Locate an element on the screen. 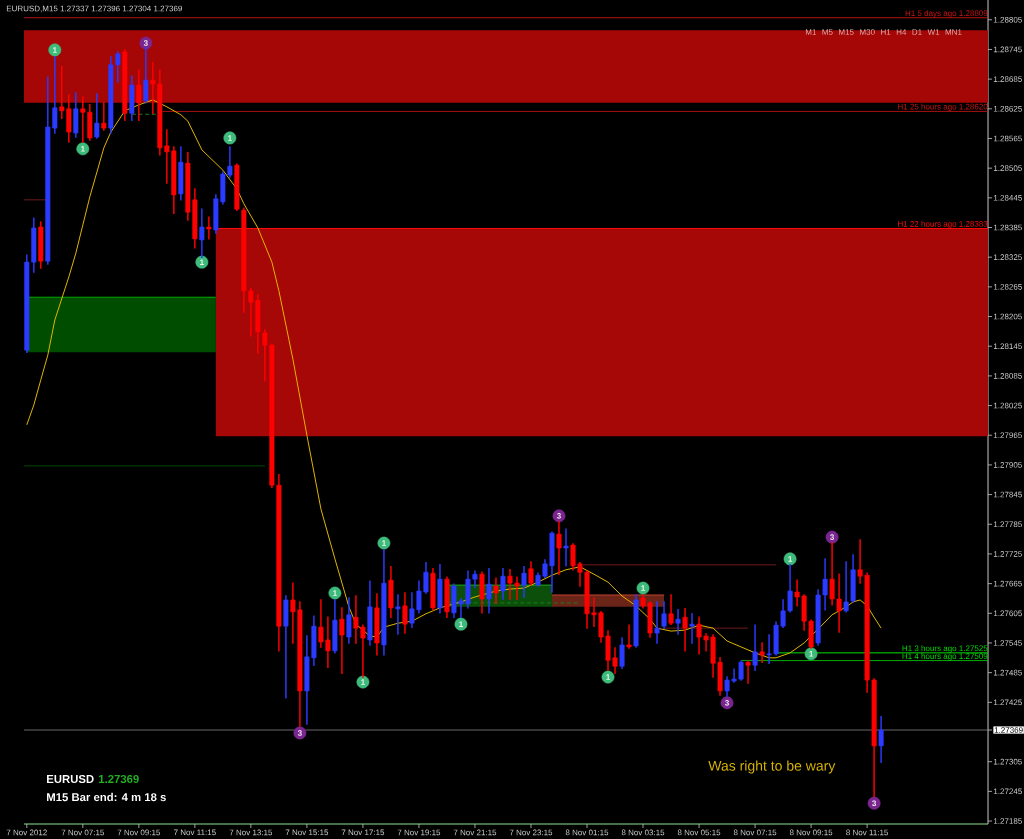 This screenshot has width=1024, height=839. y-tick-label: 1.28445 is located at coordinates (1007, 198).